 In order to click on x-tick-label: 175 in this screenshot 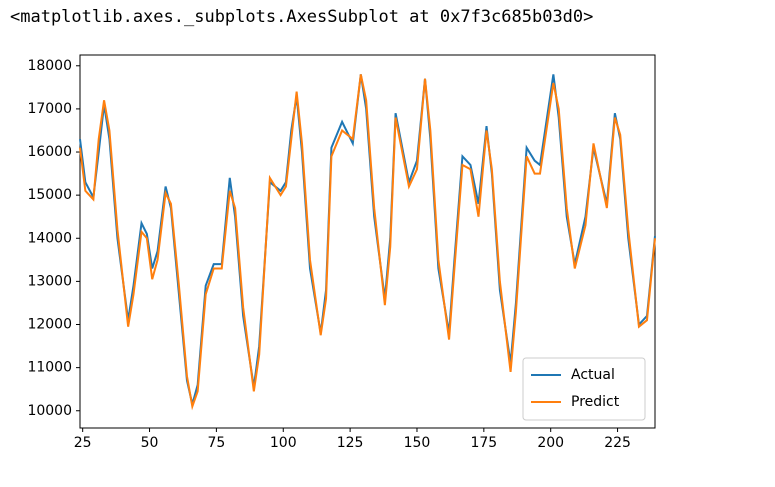, I will do `click(483, 443)`.